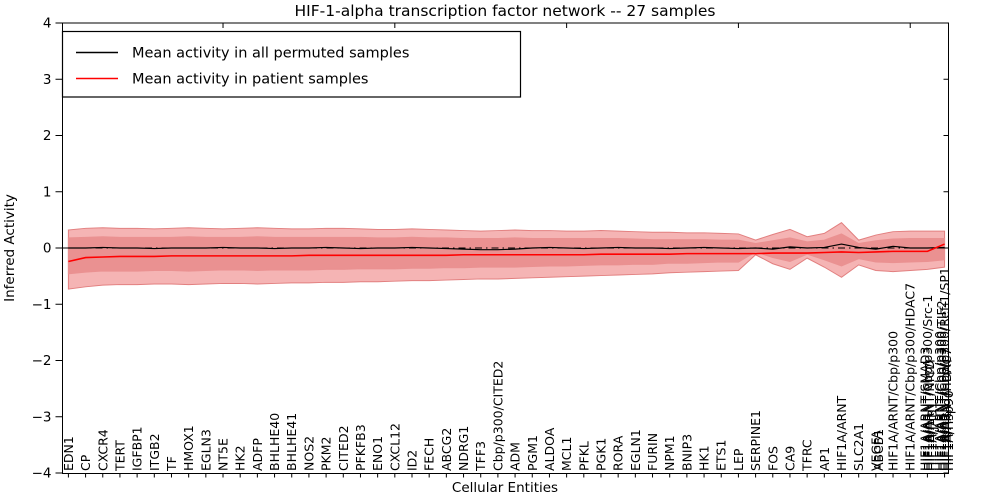 The width and height of the screenshot is (1000, 500). I want to click on patient-mean-line, so click(506, 253).